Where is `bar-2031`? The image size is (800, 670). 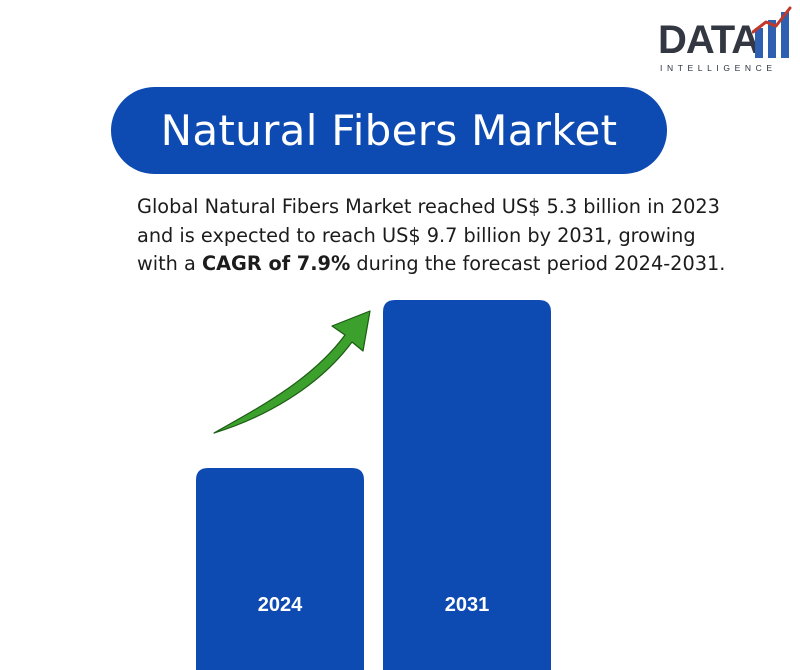 bar-2031 is located at coordinates (467, 485).